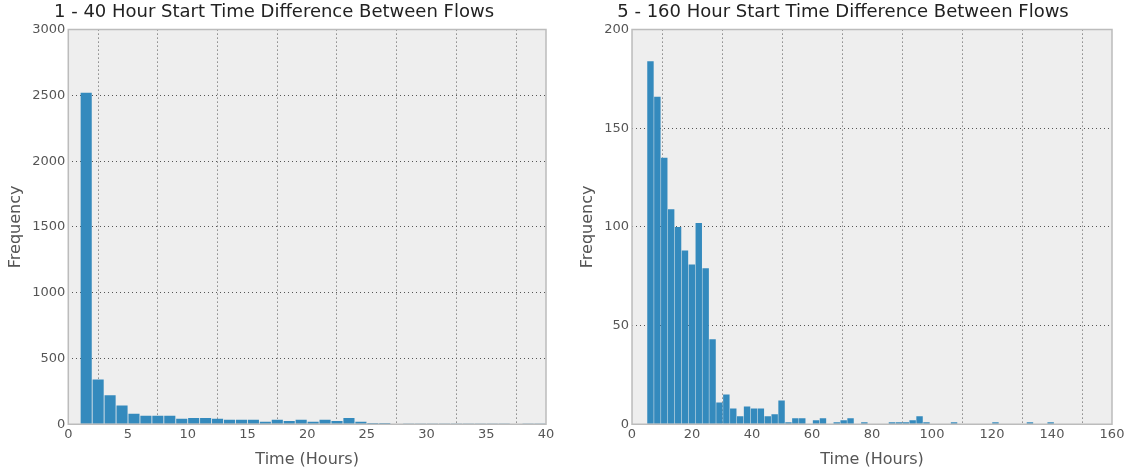 The width and height of the screenshot is (1133, 475). I want to click on x-tick-label: 35, so click(486, 434).